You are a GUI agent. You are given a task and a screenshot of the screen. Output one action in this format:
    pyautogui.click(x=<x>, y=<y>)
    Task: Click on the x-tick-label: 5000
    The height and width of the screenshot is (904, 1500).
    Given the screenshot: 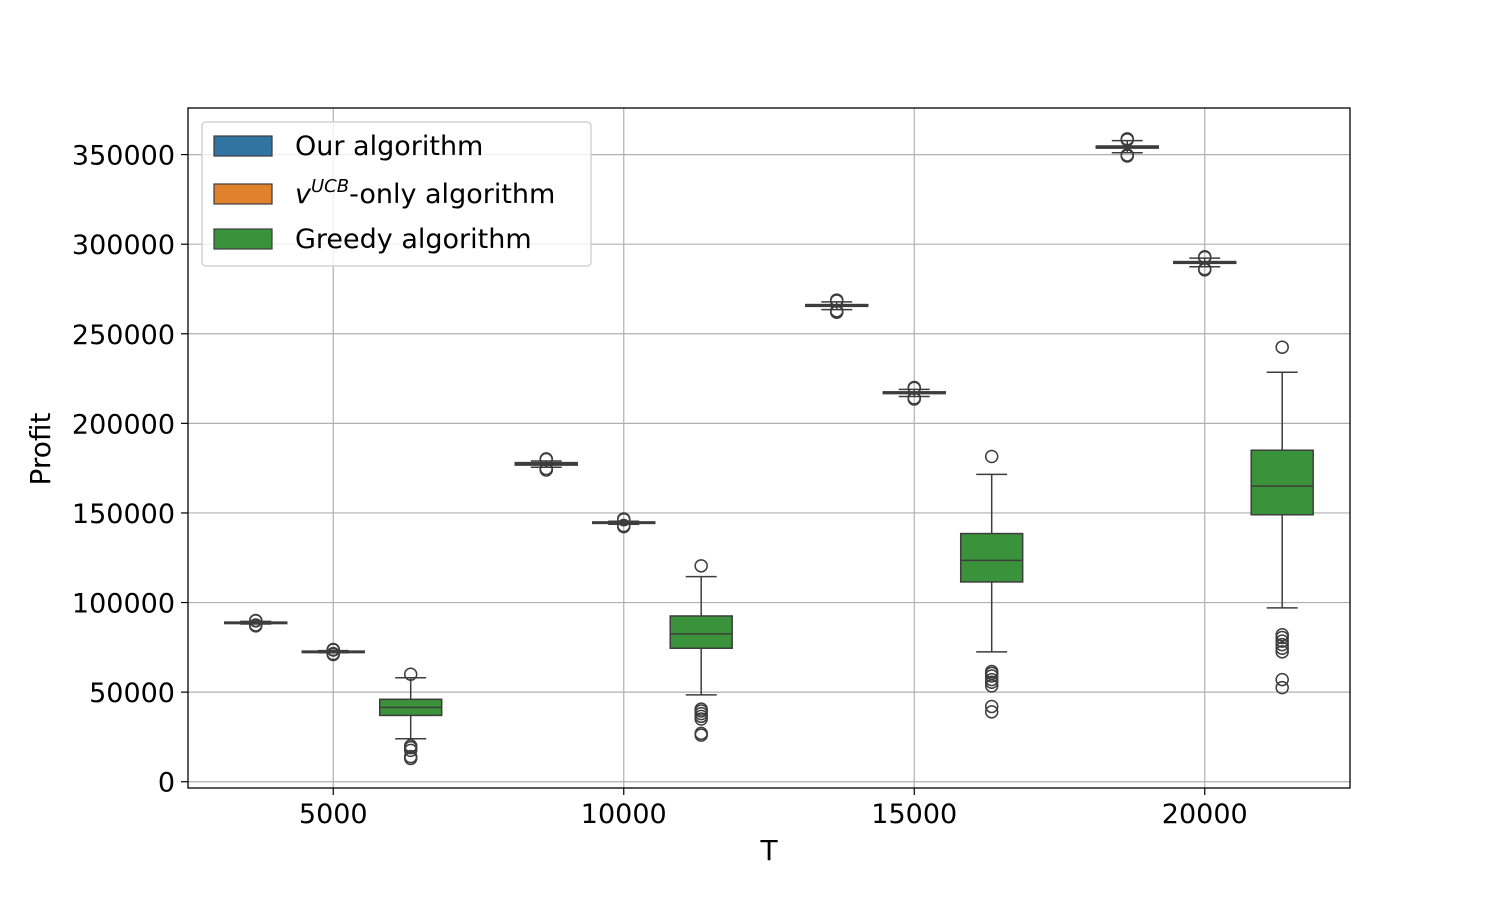 What is the action you would take?
    pyautogui.click(x=333, y=814)
    